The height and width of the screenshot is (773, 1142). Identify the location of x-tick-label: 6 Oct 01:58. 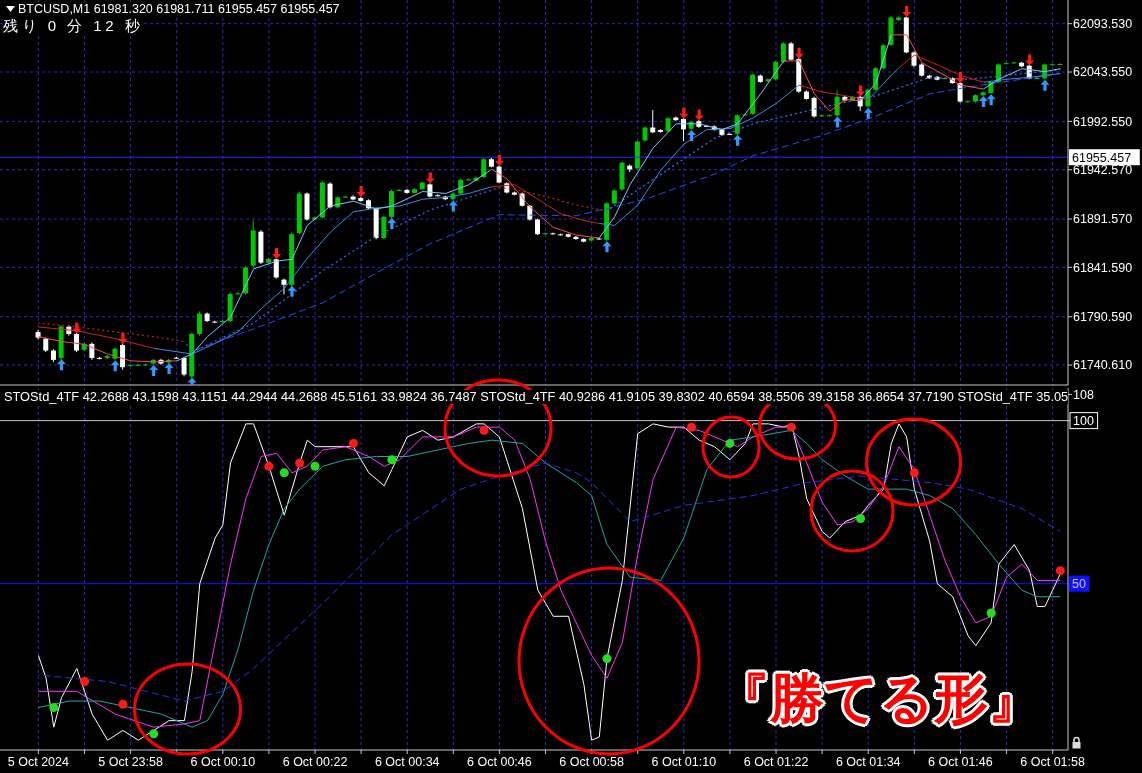
(1052, 762).